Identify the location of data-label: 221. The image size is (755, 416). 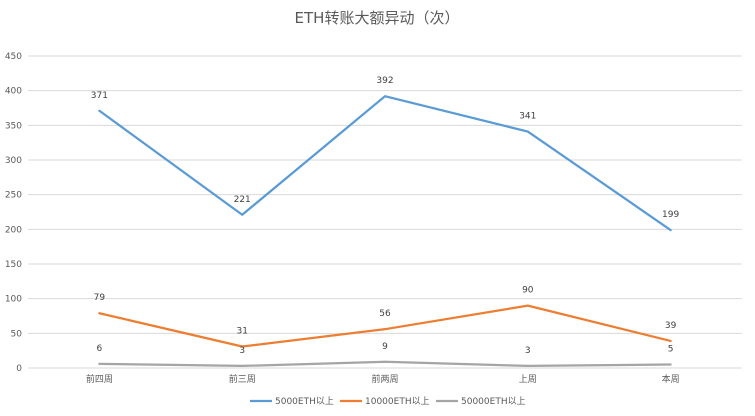
(242, 200).